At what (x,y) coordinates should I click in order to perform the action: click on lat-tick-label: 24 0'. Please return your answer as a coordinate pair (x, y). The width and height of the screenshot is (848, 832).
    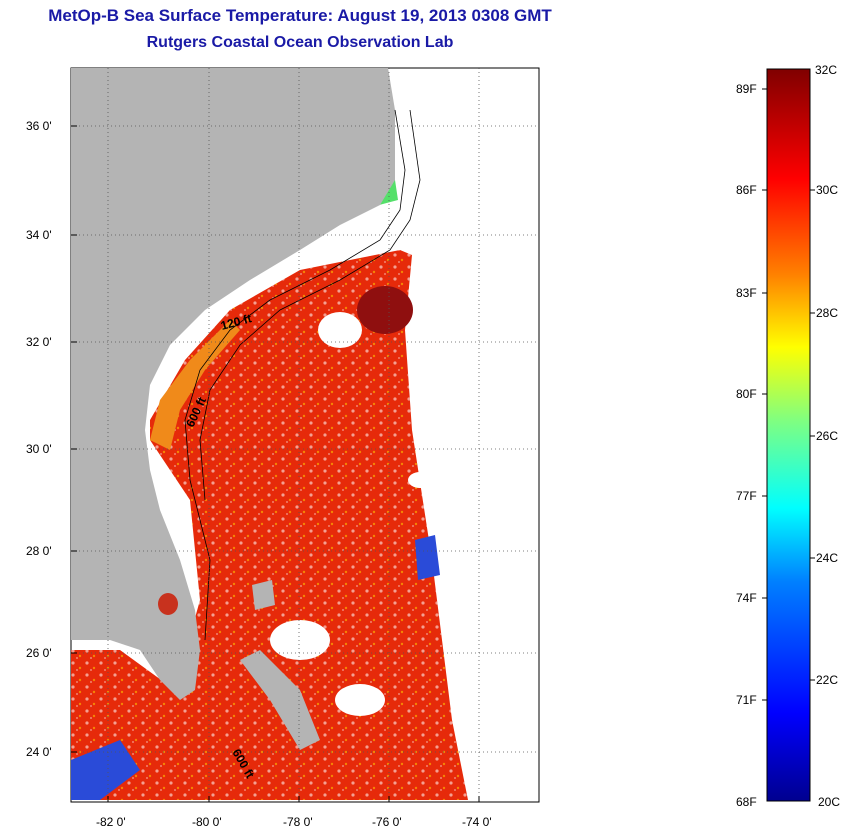
    Looking at the image, I should click on (39, 752).